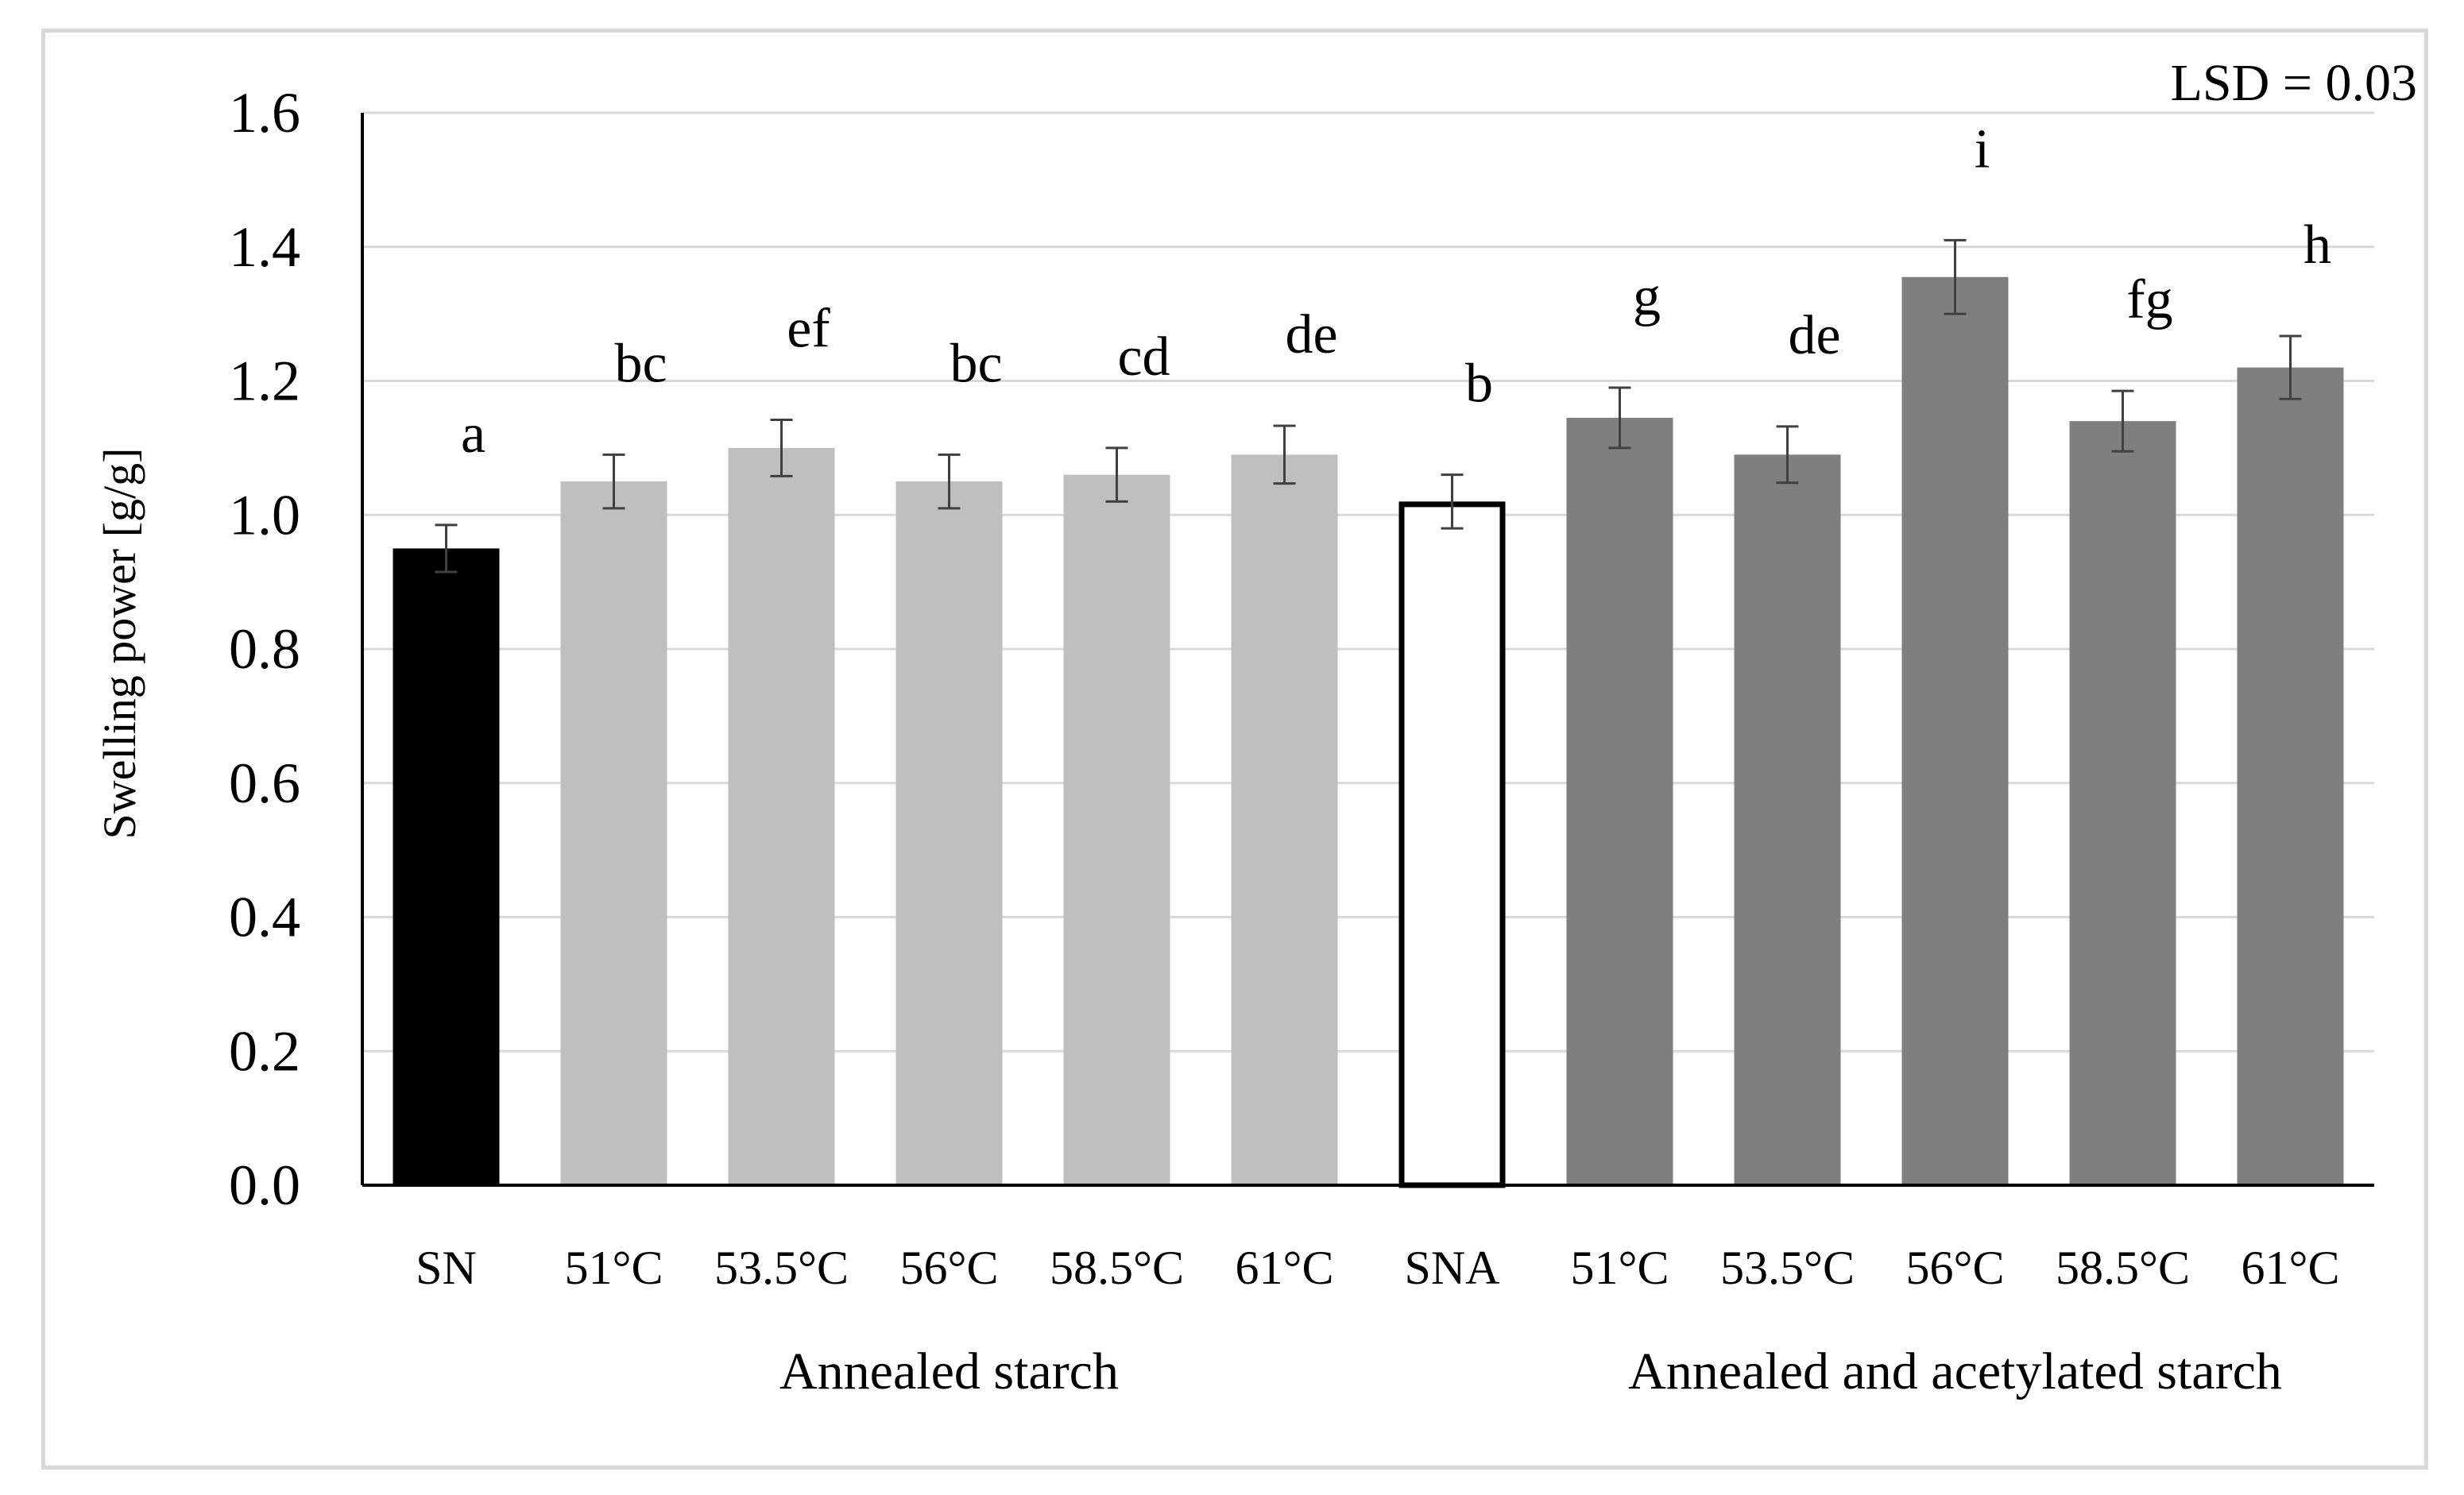 This screenshot has height=1495, width=2464. Describe the element at coordinates (2317, 245) in the screenshot. I see `significance-letter: h` at that location.